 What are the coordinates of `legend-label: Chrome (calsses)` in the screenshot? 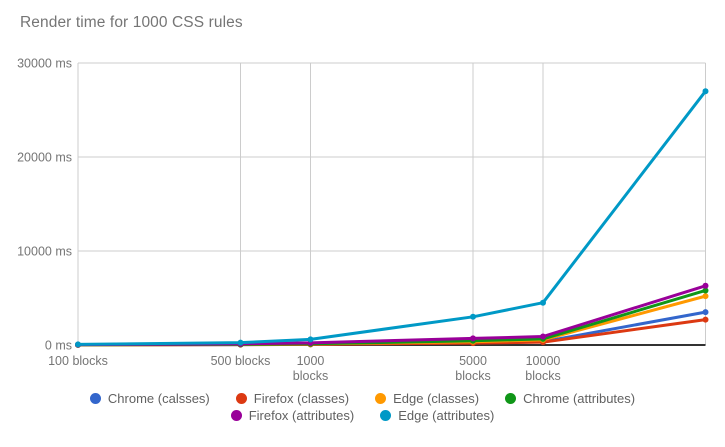 It's located at (158, 398).